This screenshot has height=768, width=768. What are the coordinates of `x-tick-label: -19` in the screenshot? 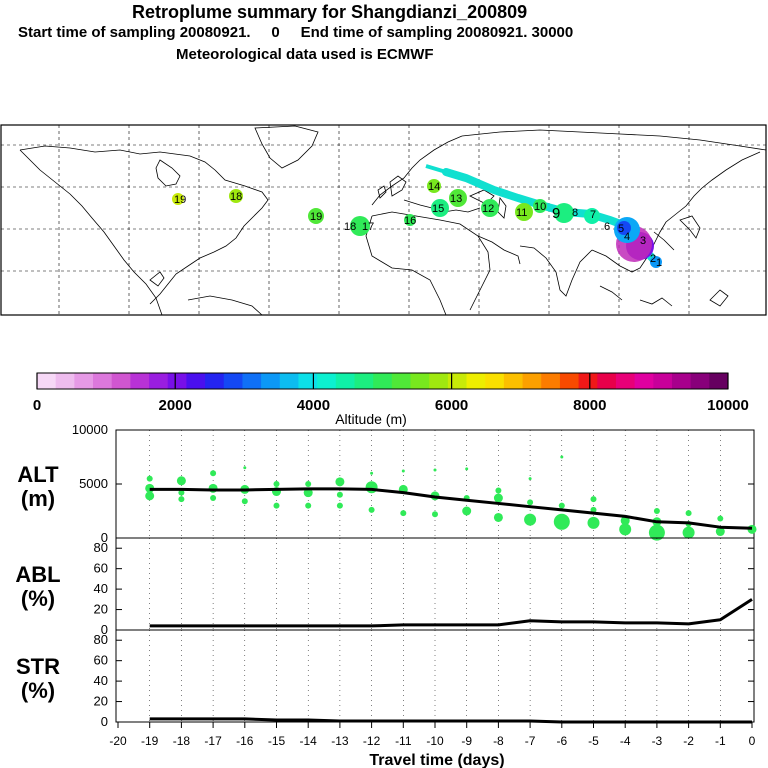 It's located at (150, 741).